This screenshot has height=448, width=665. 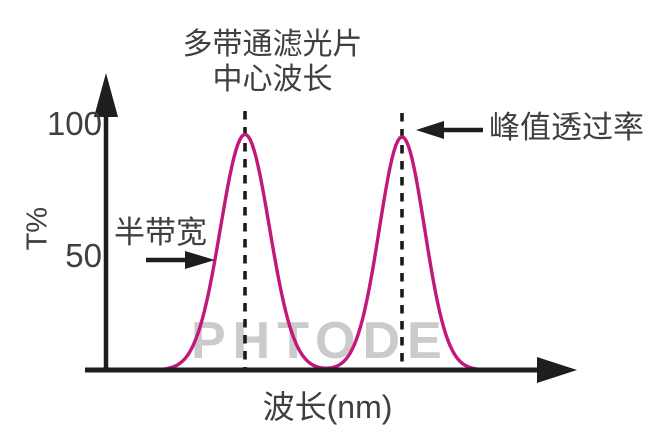 I want to click on x-axis-label: 波长(nm), so click(x=327, y=407).